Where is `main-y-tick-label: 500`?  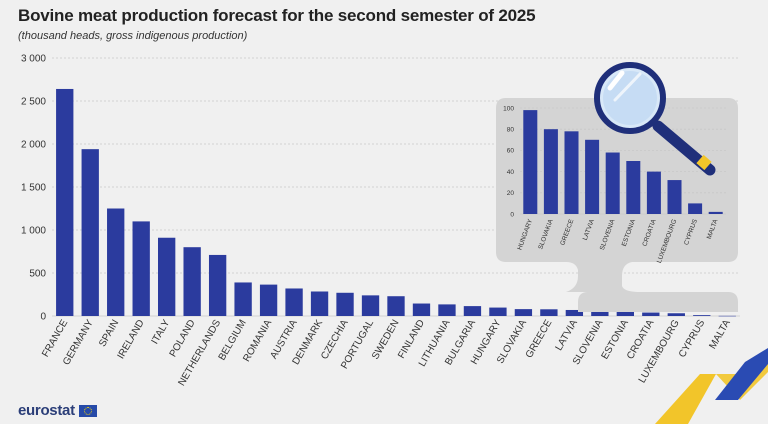 main-y-tick-label: 500 is located at coordinates (37, 274).